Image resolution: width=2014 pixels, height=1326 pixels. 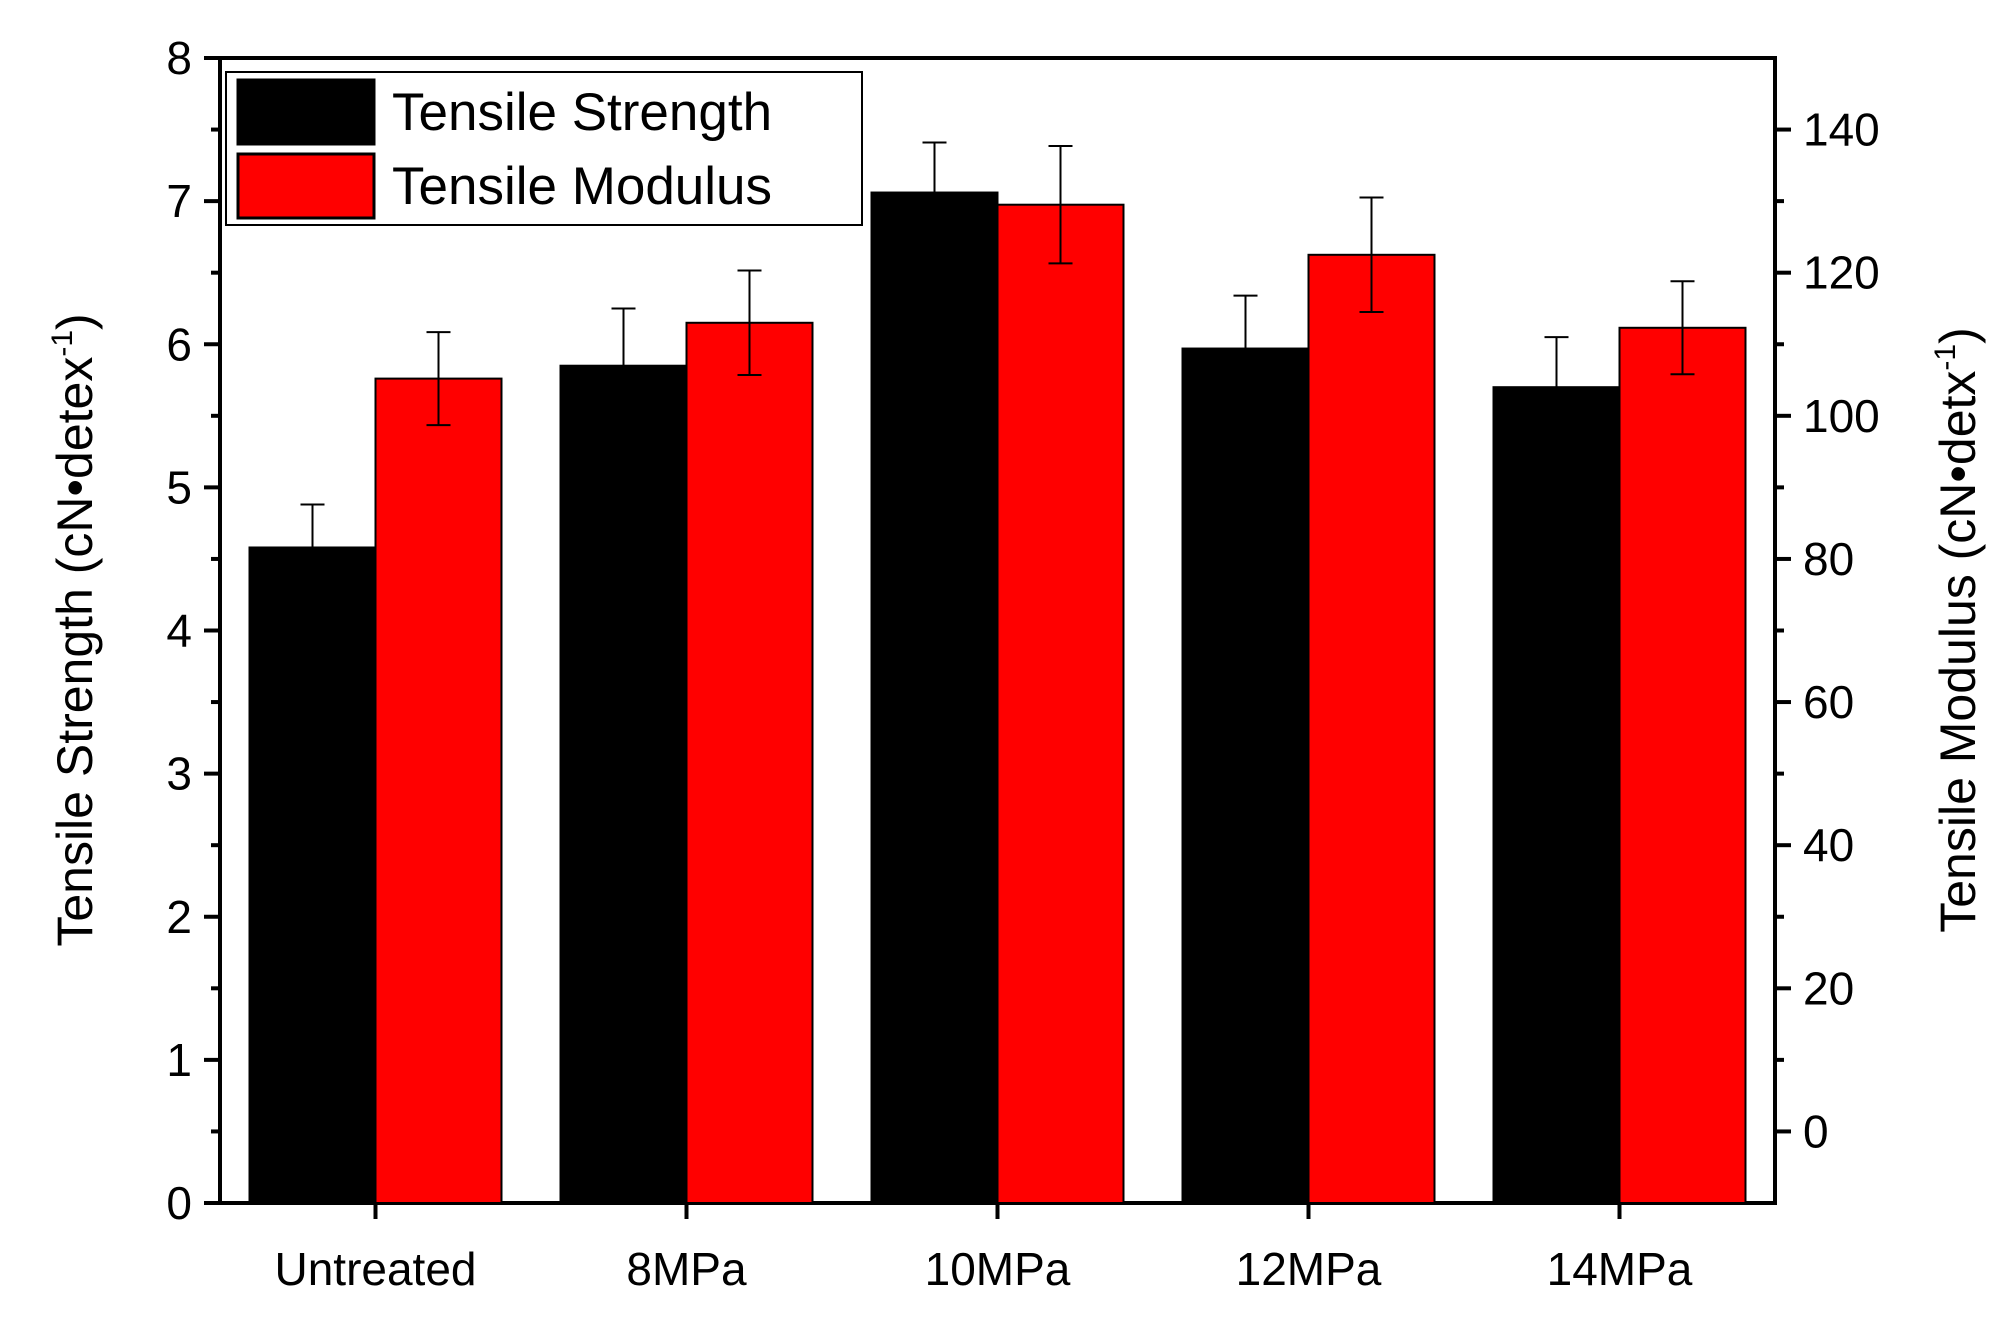 I want to click on x-axis: Untreated 8MPa 10MPa 12MPa 14MPa, so click(x=983, y=1249).